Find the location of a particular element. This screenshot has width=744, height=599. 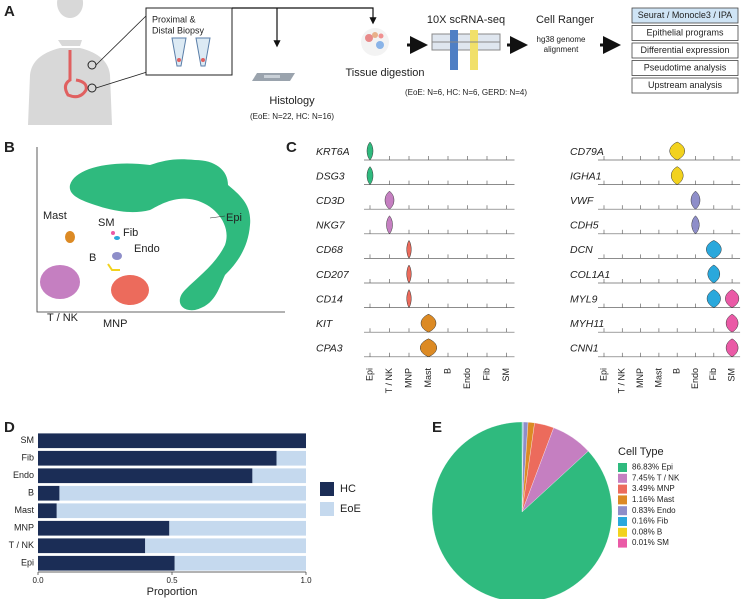

gene-label: KIT is located at coordinates (325, 324).